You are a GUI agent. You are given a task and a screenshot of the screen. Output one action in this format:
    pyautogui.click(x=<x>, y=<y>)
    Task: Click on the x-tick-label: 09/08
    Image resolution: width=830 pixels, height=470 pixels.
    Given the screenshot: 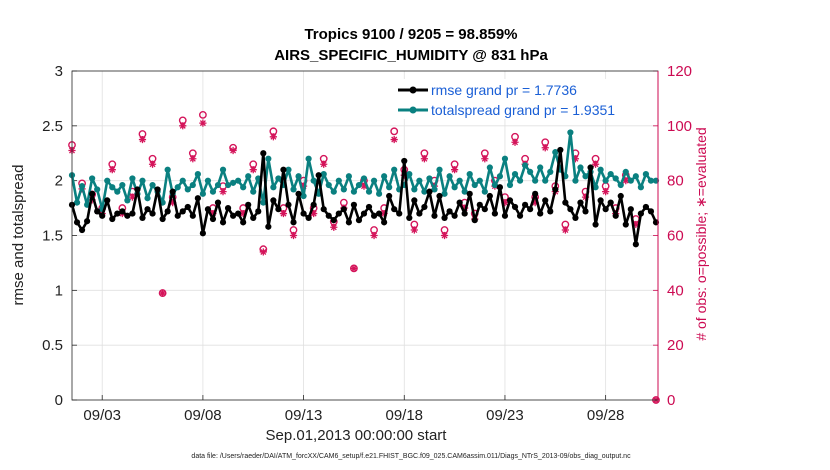 What is the action you would take?
    pyautogui.click(x=203, y=415)
    